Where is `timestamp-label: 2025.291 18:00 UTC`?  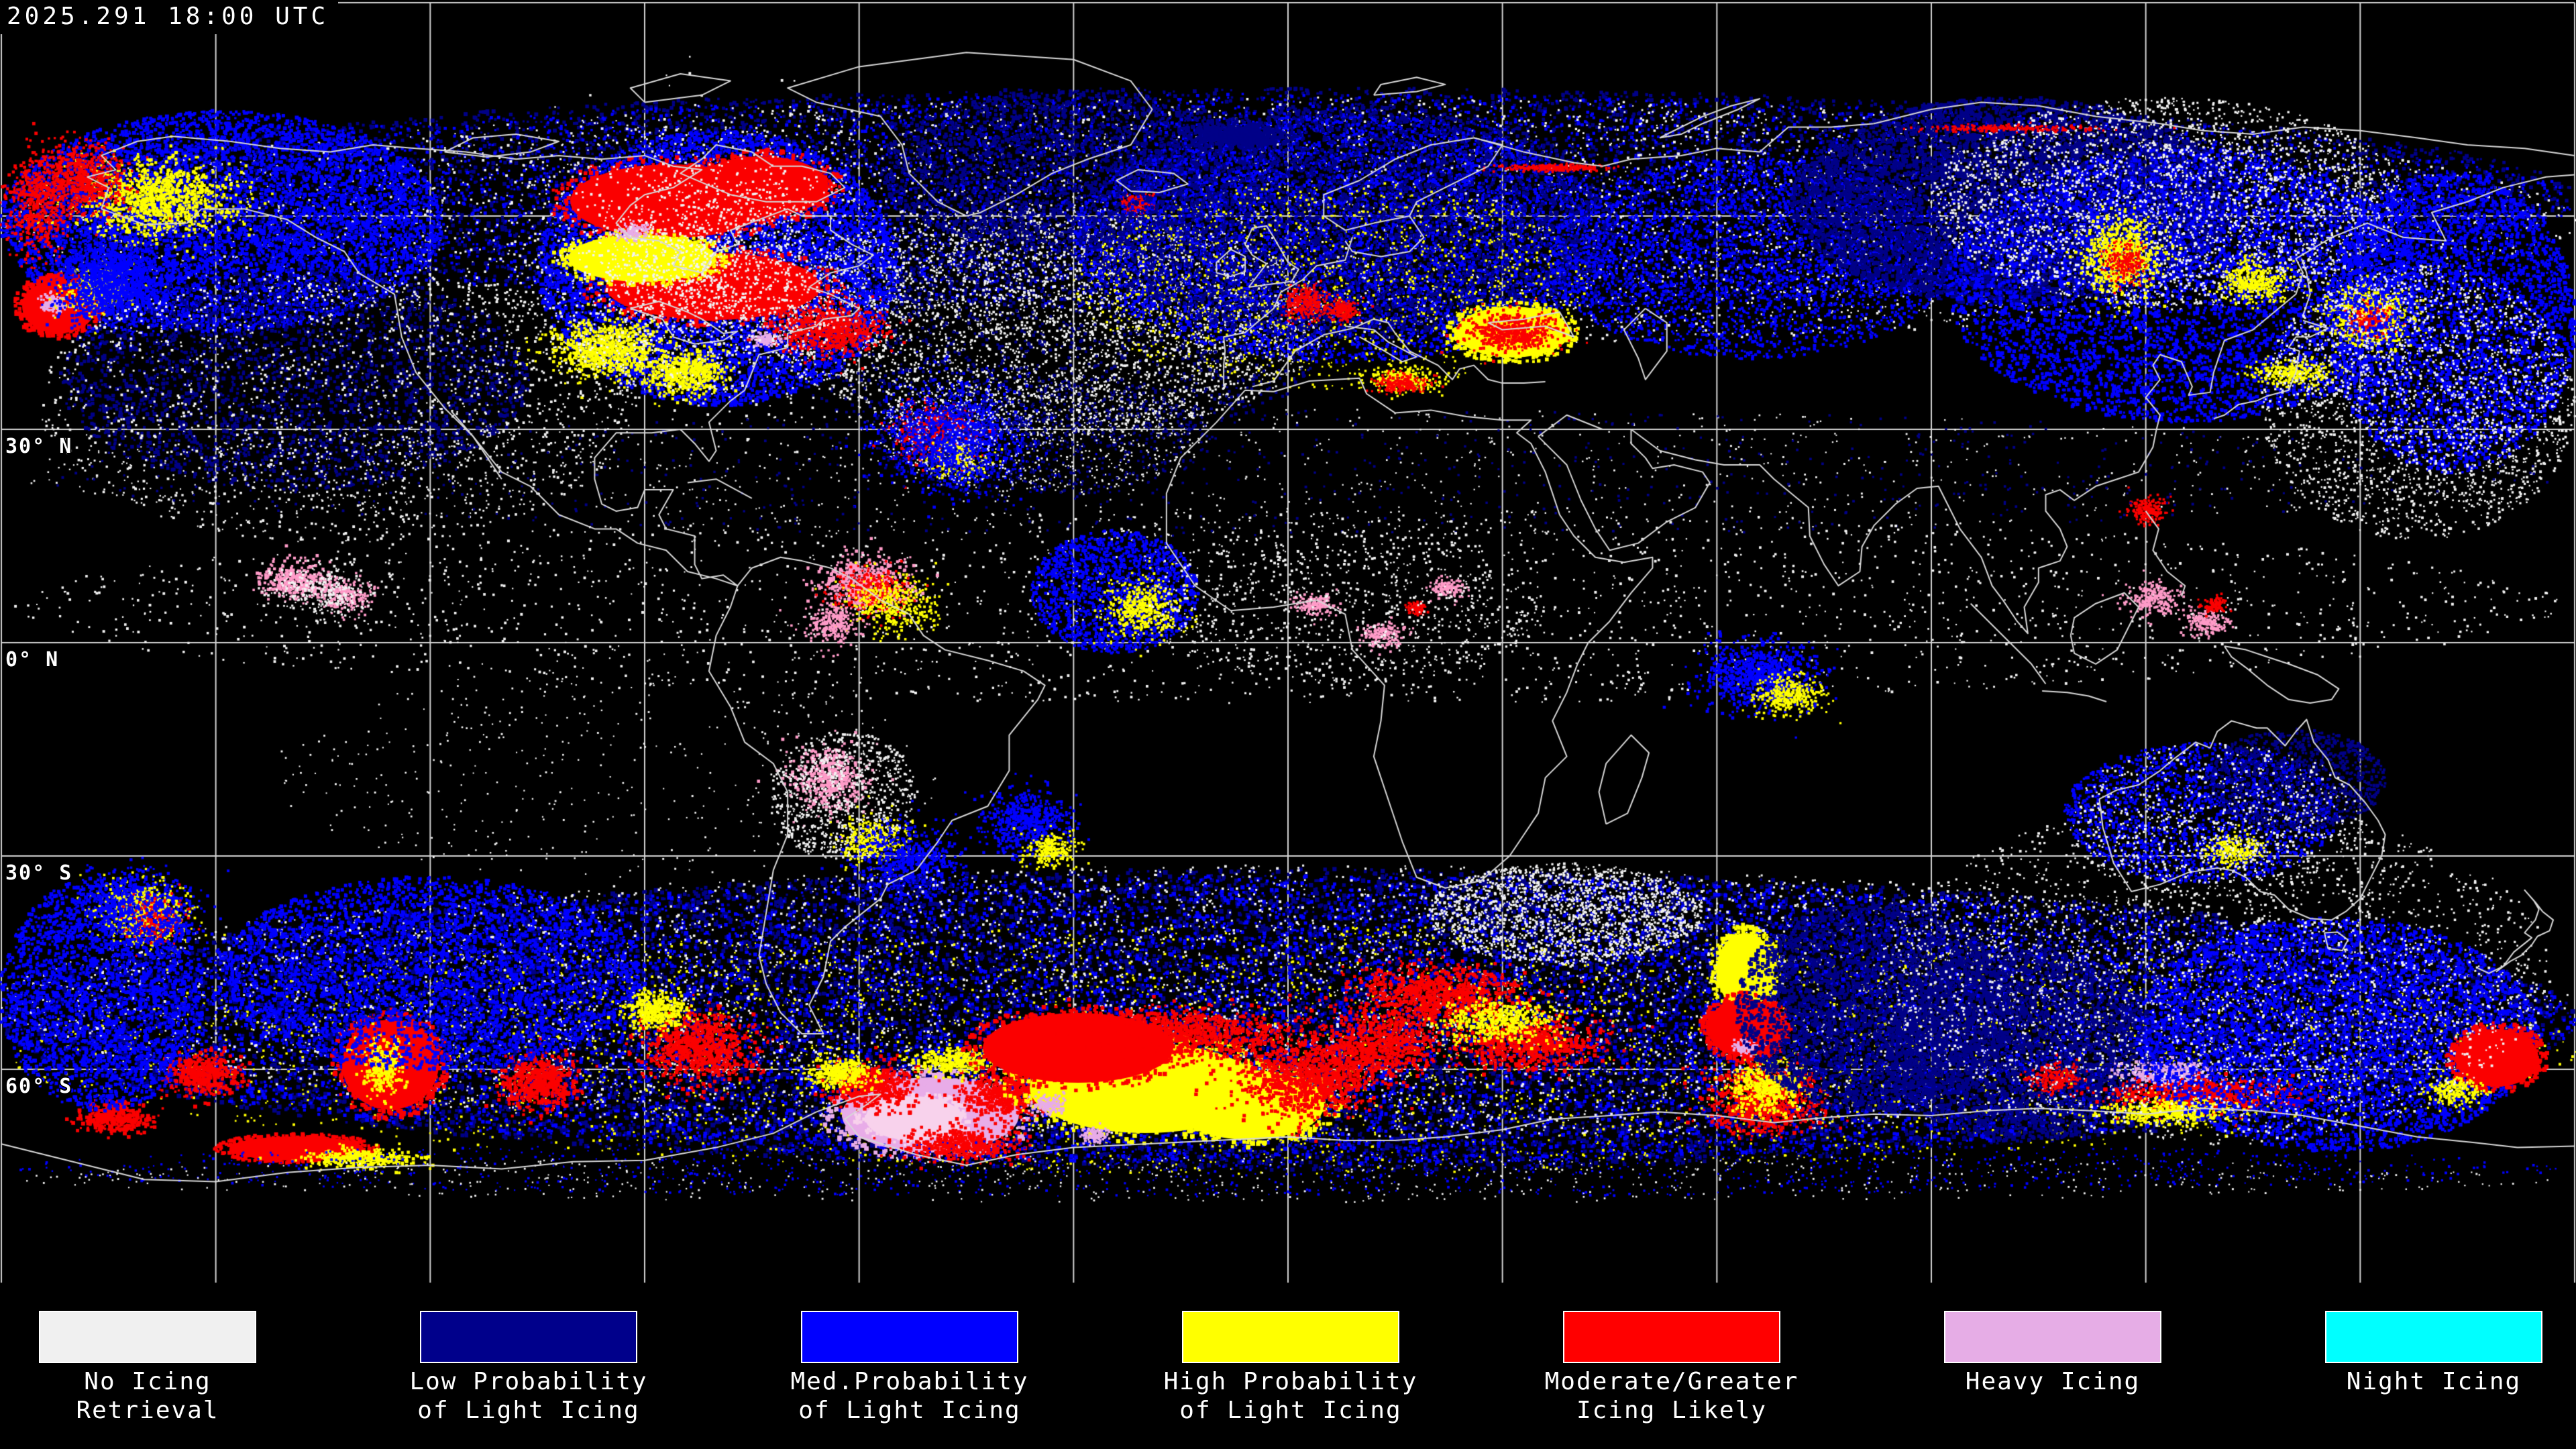 timestamp-label: 2025.291 18:00 UTC is located at coordinates (169, 17).